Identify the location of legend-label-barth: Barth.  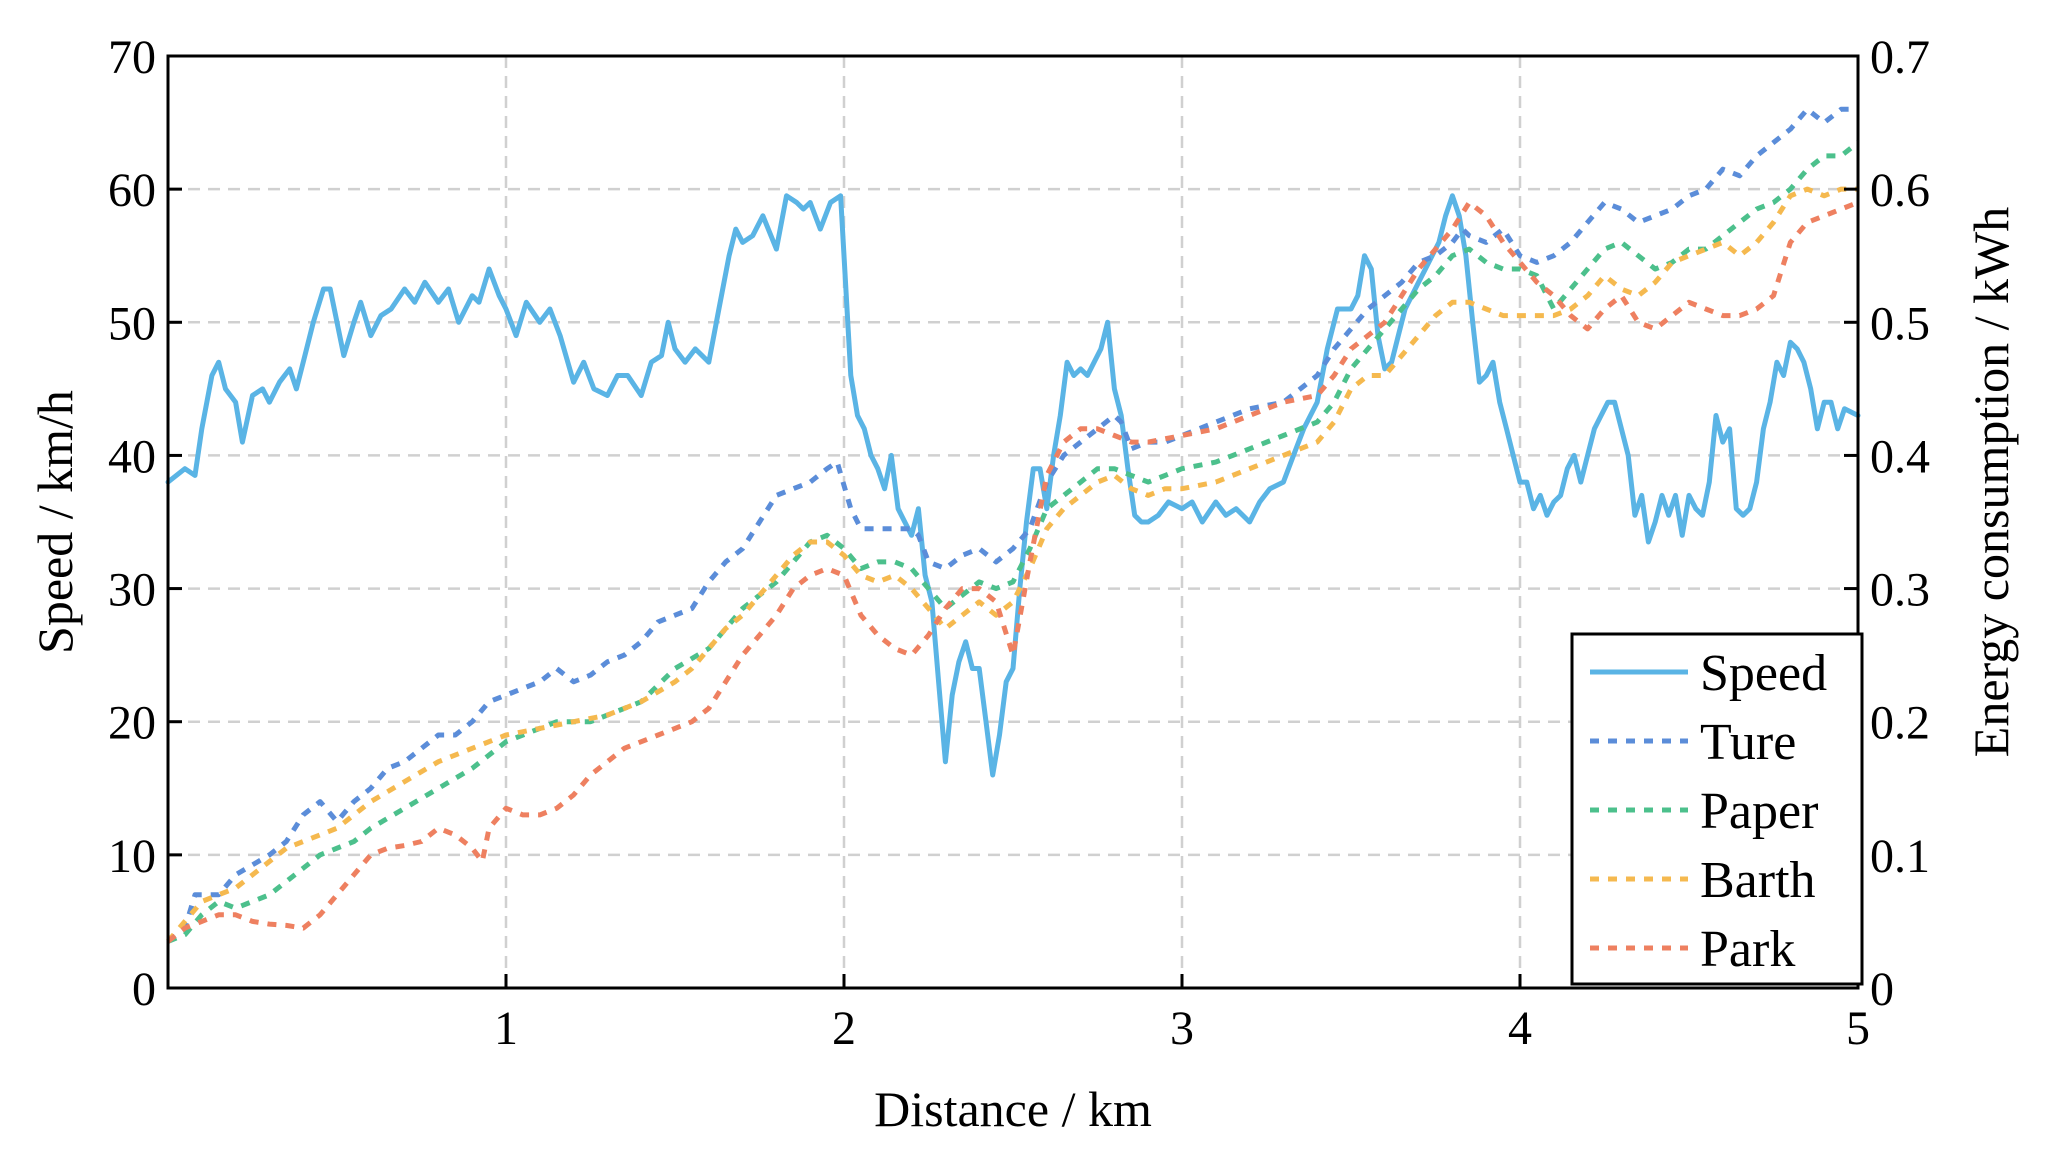
(1758, 880).